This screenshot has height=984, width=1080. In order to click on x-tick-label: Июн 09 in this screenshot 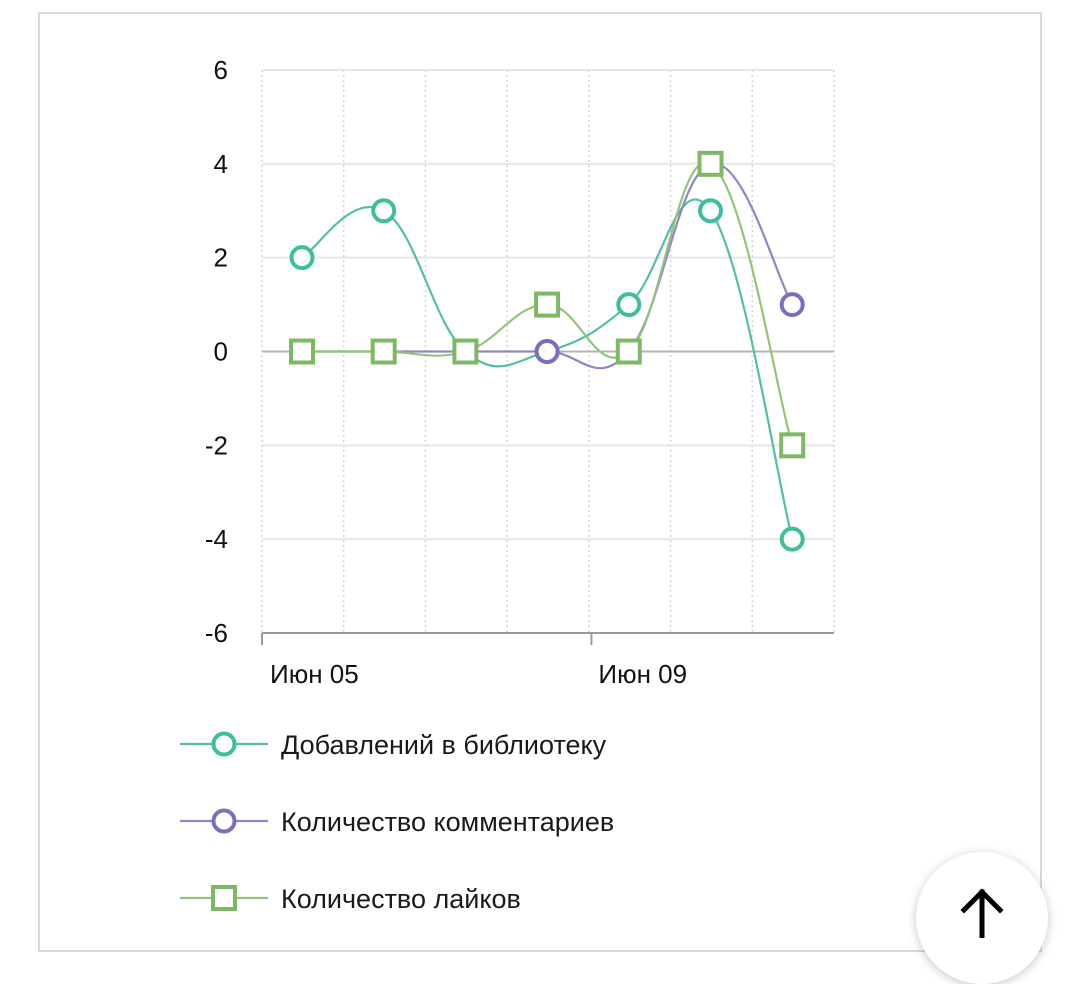, I will do `click(642, 674)`.